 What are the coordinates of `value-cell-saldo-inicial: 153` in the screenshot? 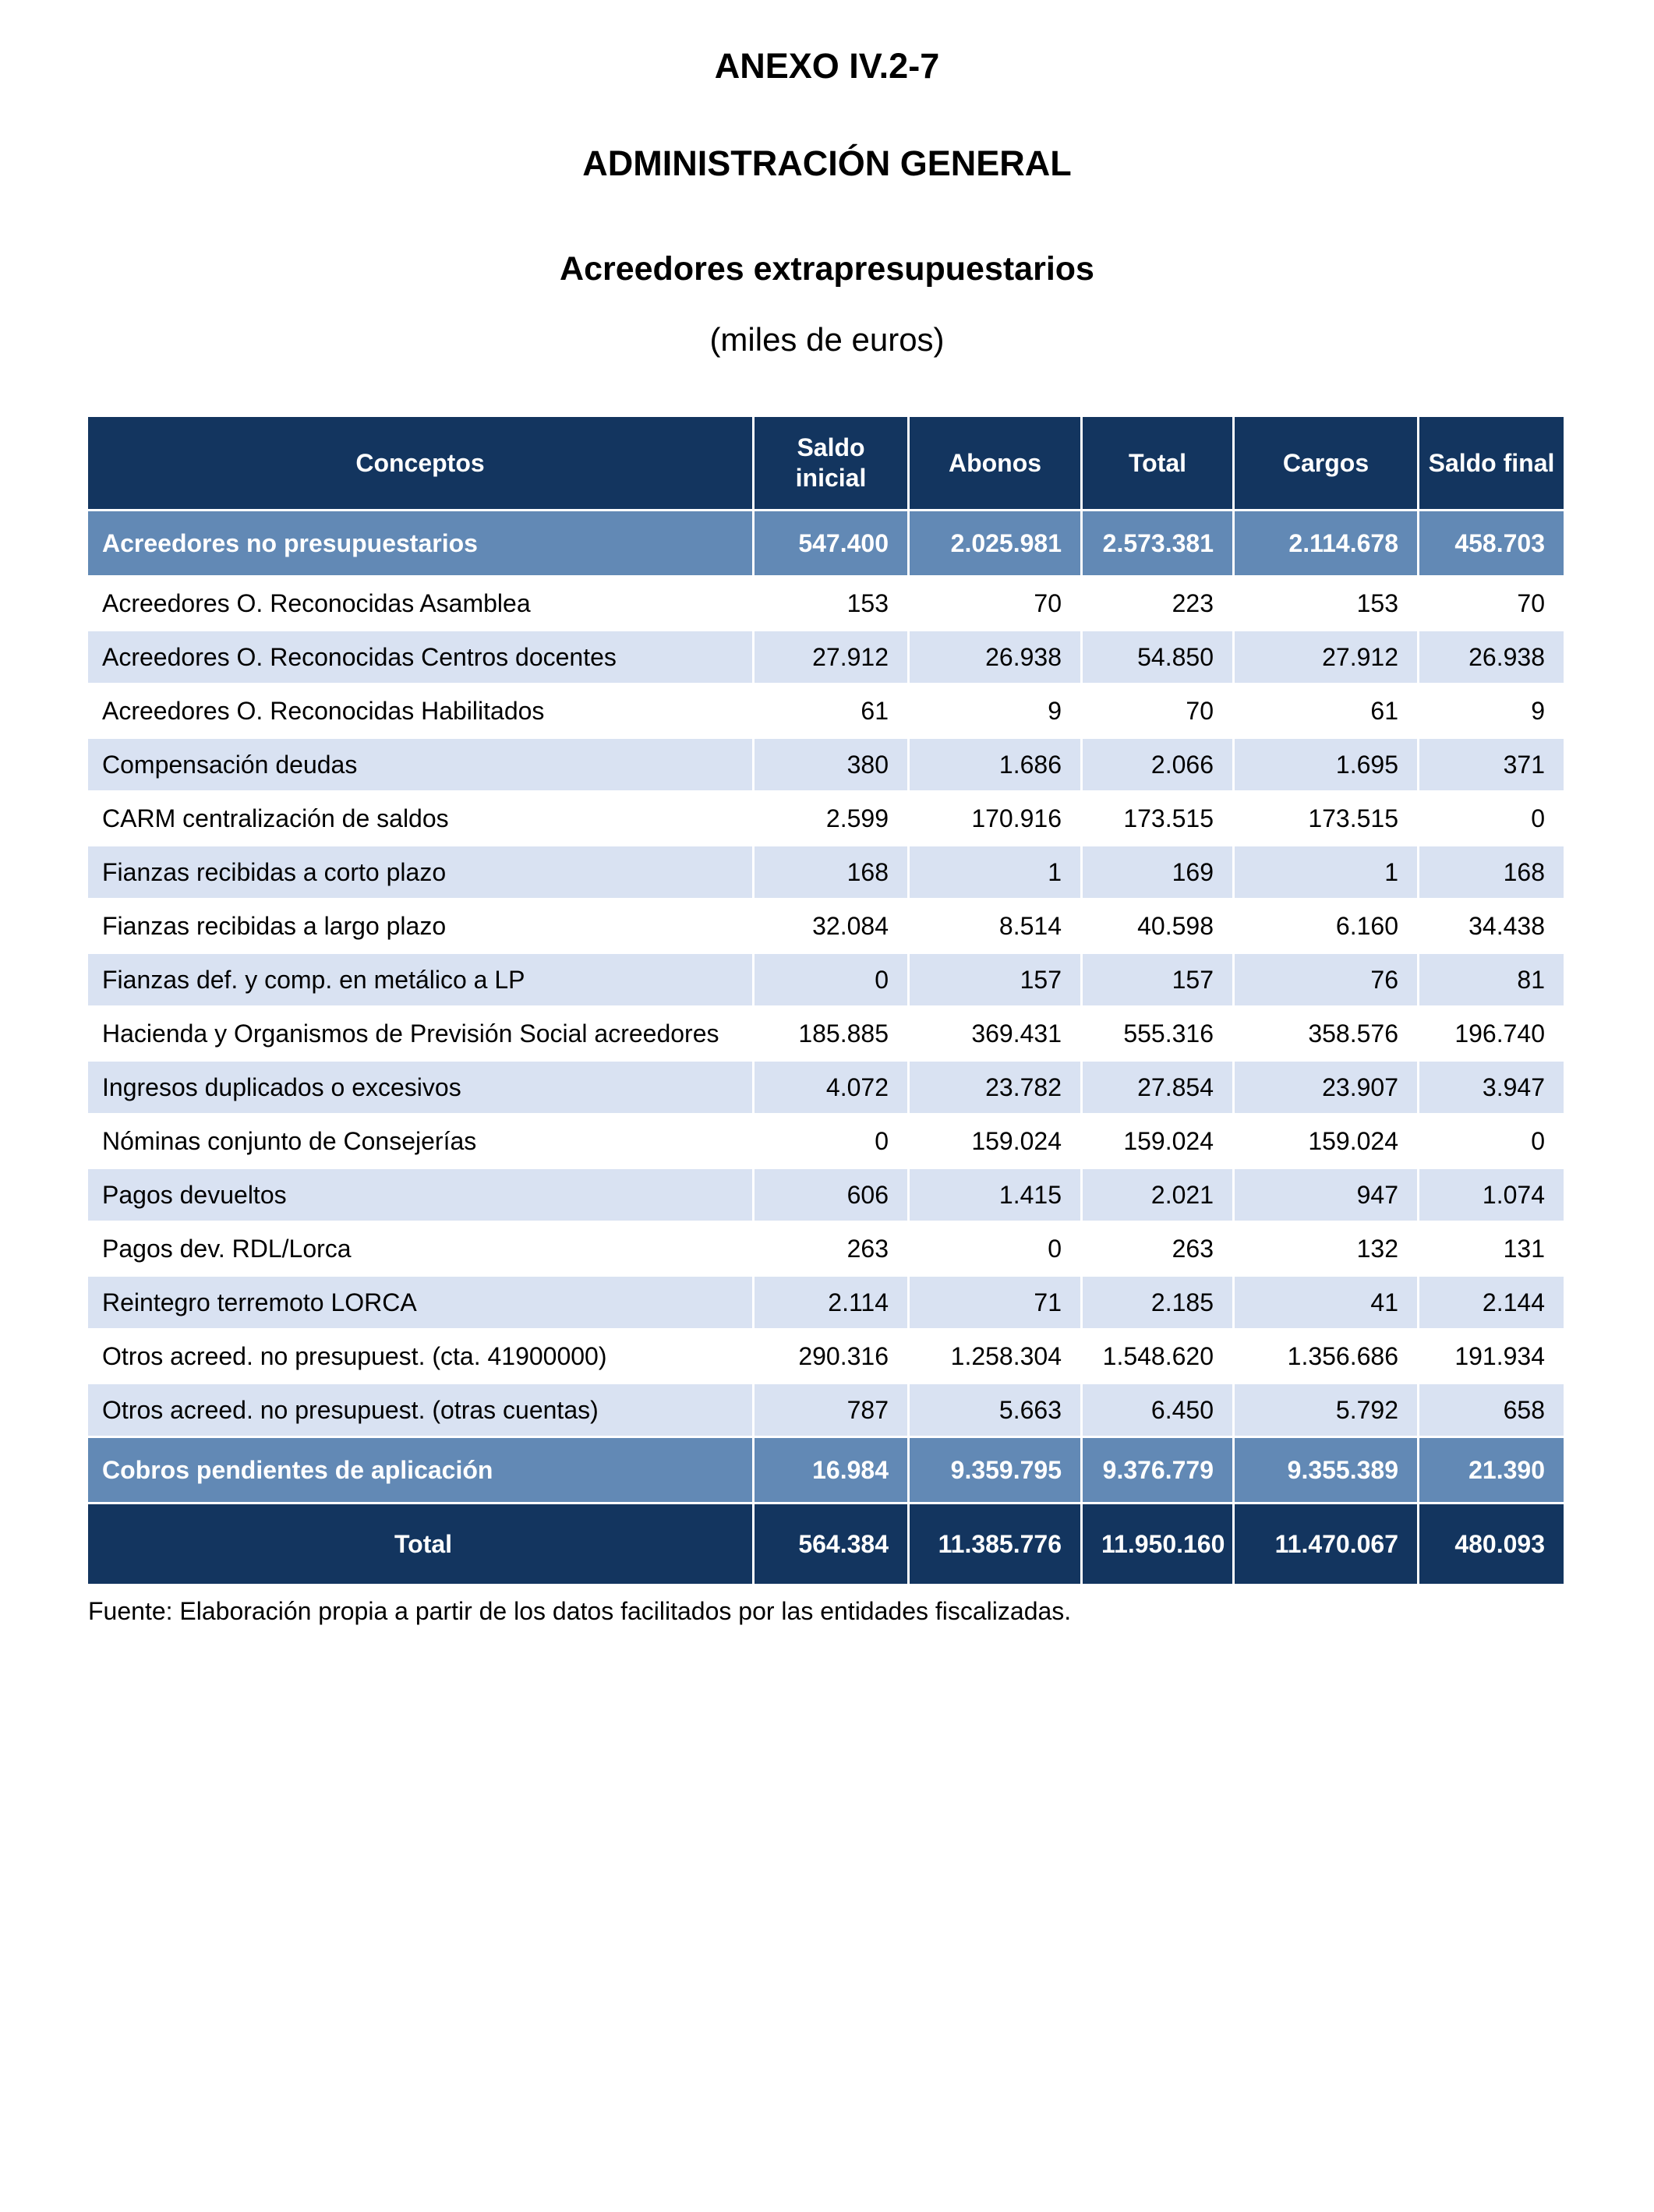 It's located at (833, 605).